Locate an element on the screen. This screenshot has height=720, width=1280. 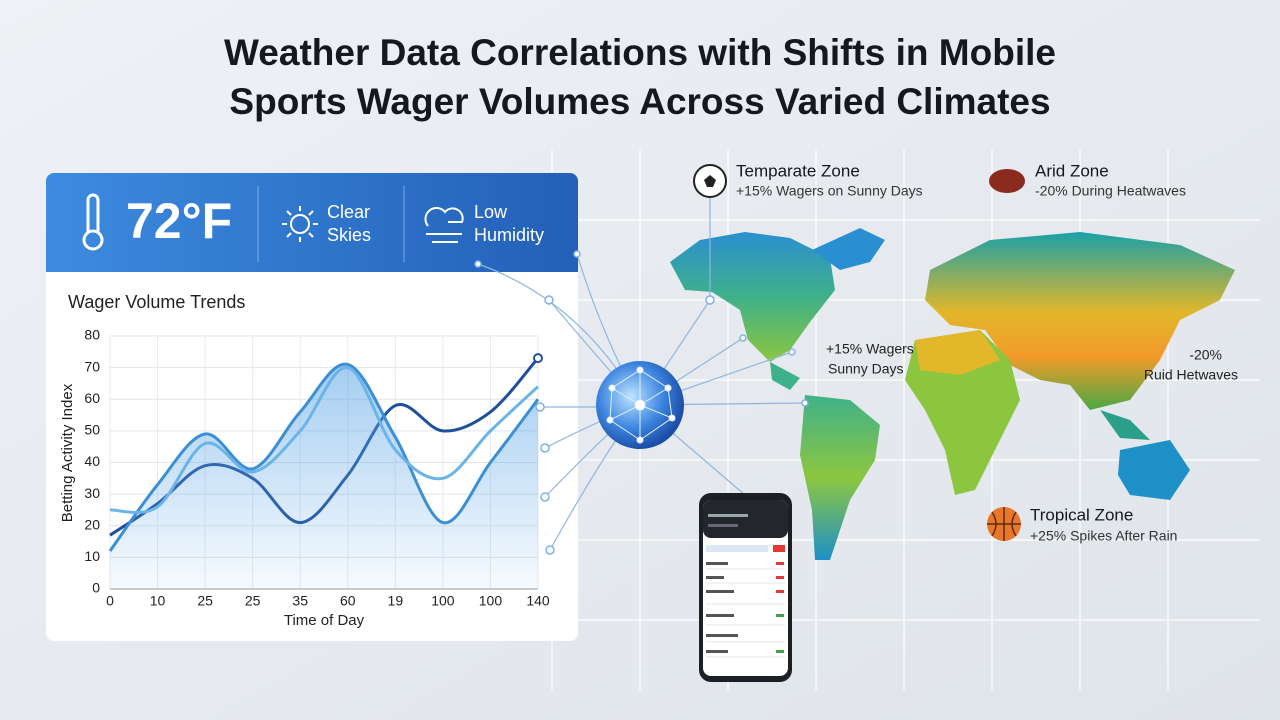
end-point is located at coordinates (538, 358).